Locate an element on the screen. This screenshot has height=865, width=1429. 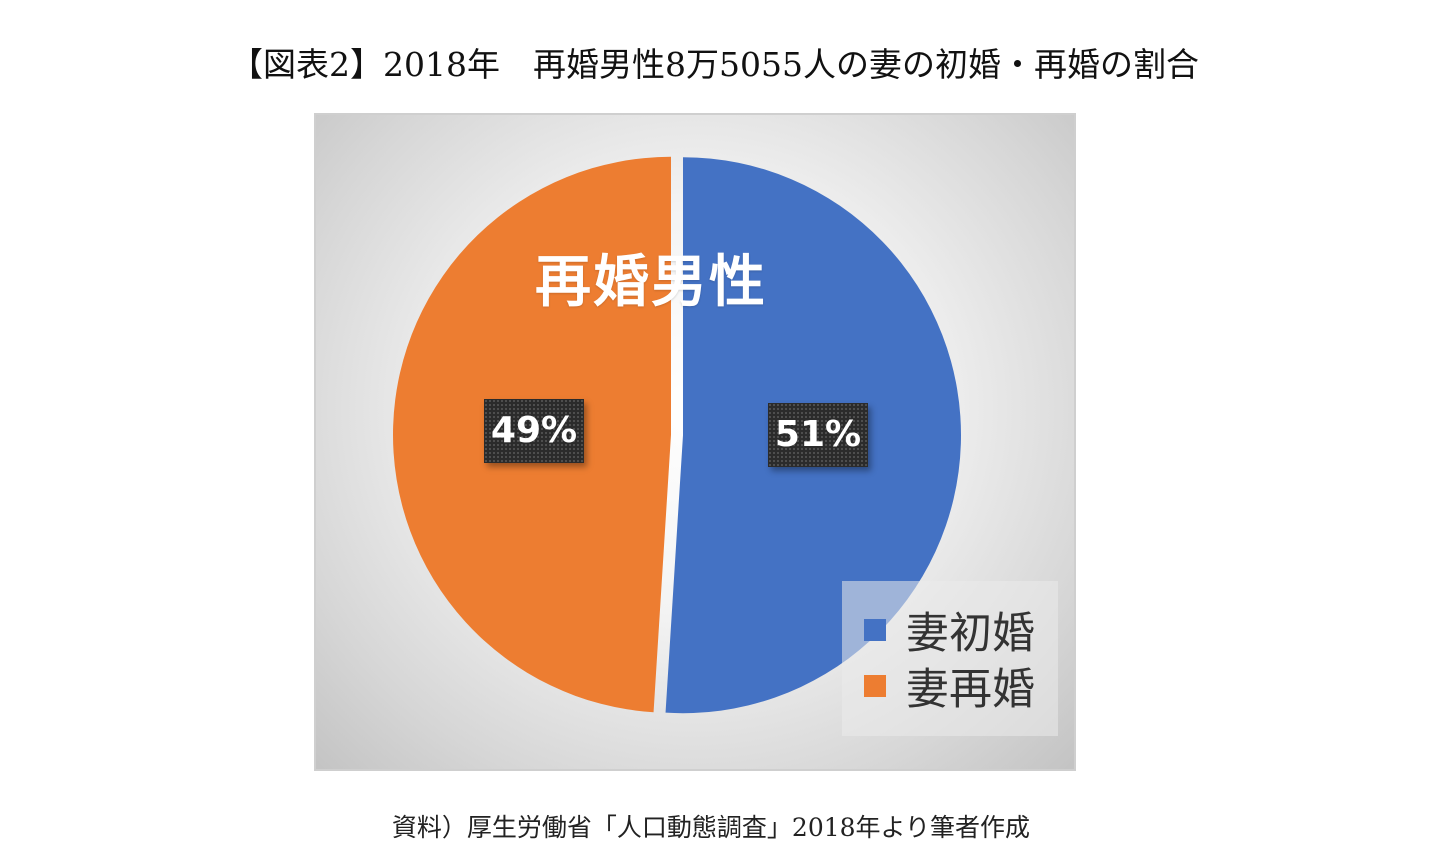
data-label-wife-first-marriage: 51% is located at coordinates (818, 435).